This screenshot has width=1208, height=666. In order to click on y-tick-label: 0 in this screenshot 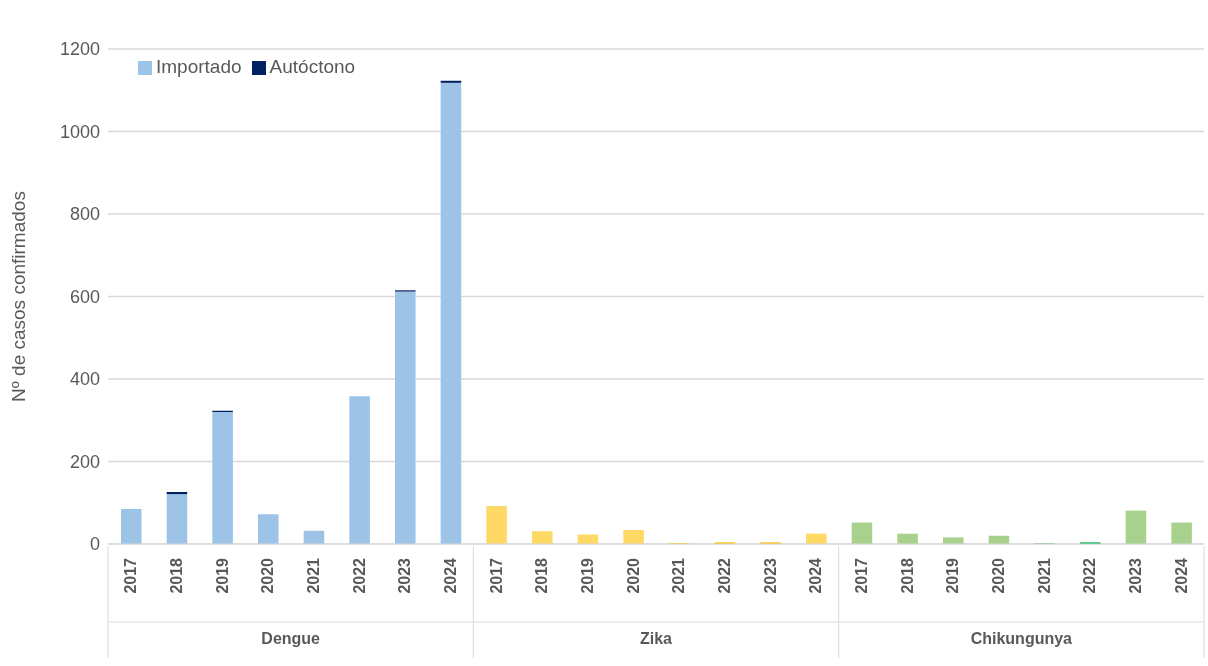, I will do `click(94, 544)`.